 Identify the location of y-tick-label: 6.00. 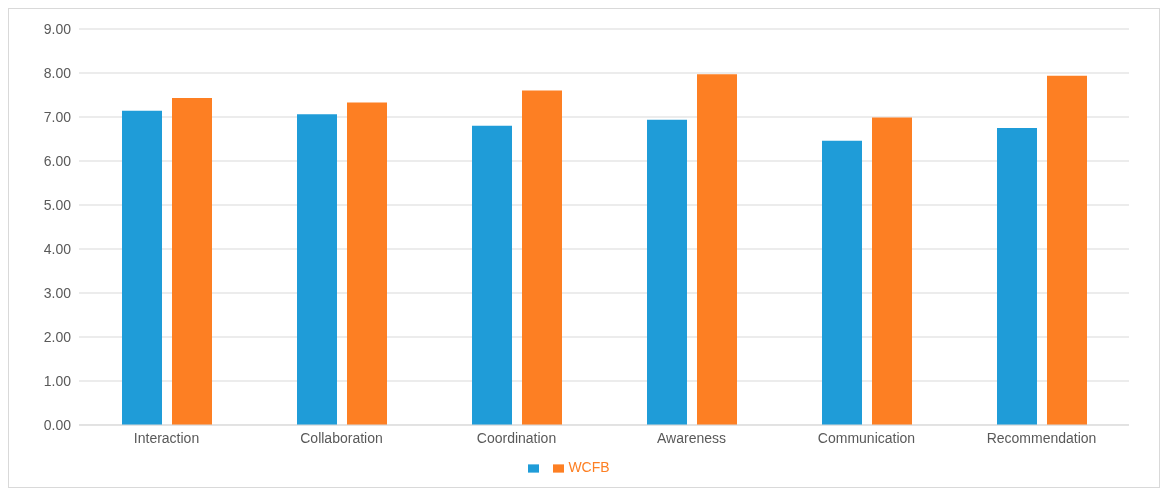
(57, 160).